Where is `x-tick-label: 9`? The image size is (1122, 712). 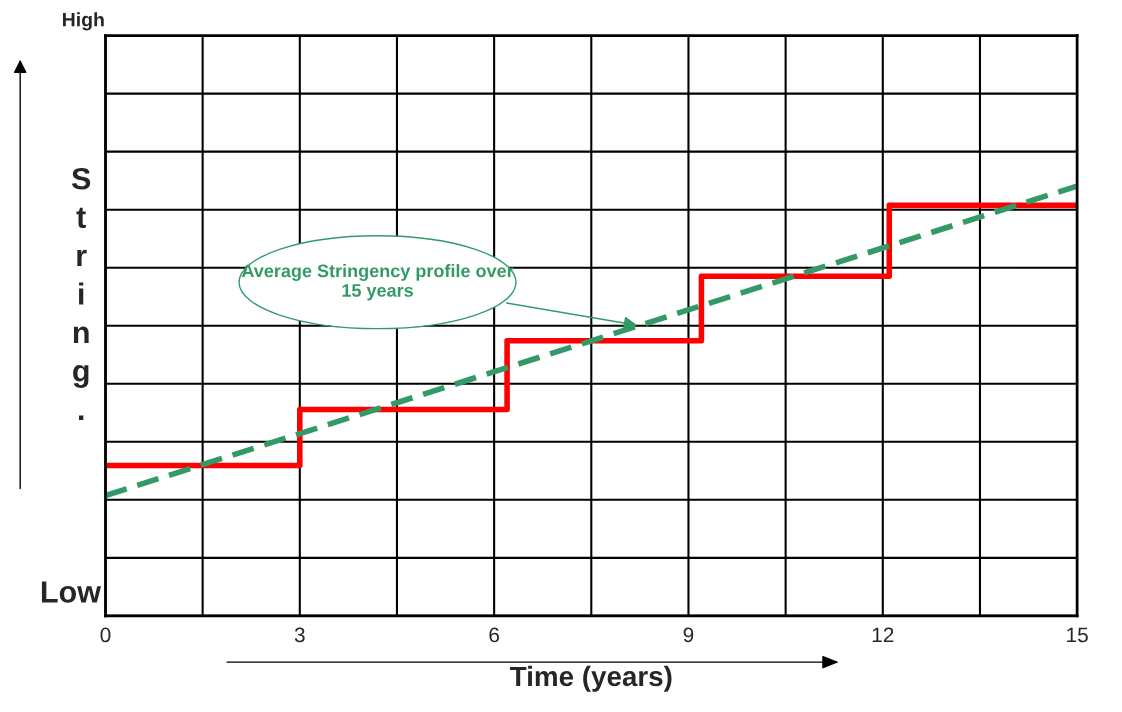 x-tick-label: 9 is located at coordinates (688, 635).